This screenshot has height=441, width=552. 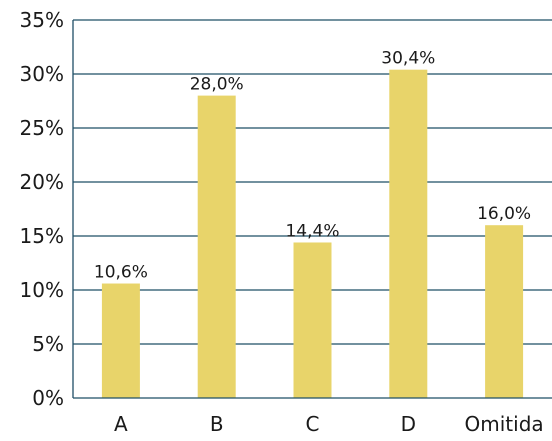 What do you see at coordinates (121, 424) in the screenshot?
I see `x-tick-label: A` at bounding box center [121, 424].